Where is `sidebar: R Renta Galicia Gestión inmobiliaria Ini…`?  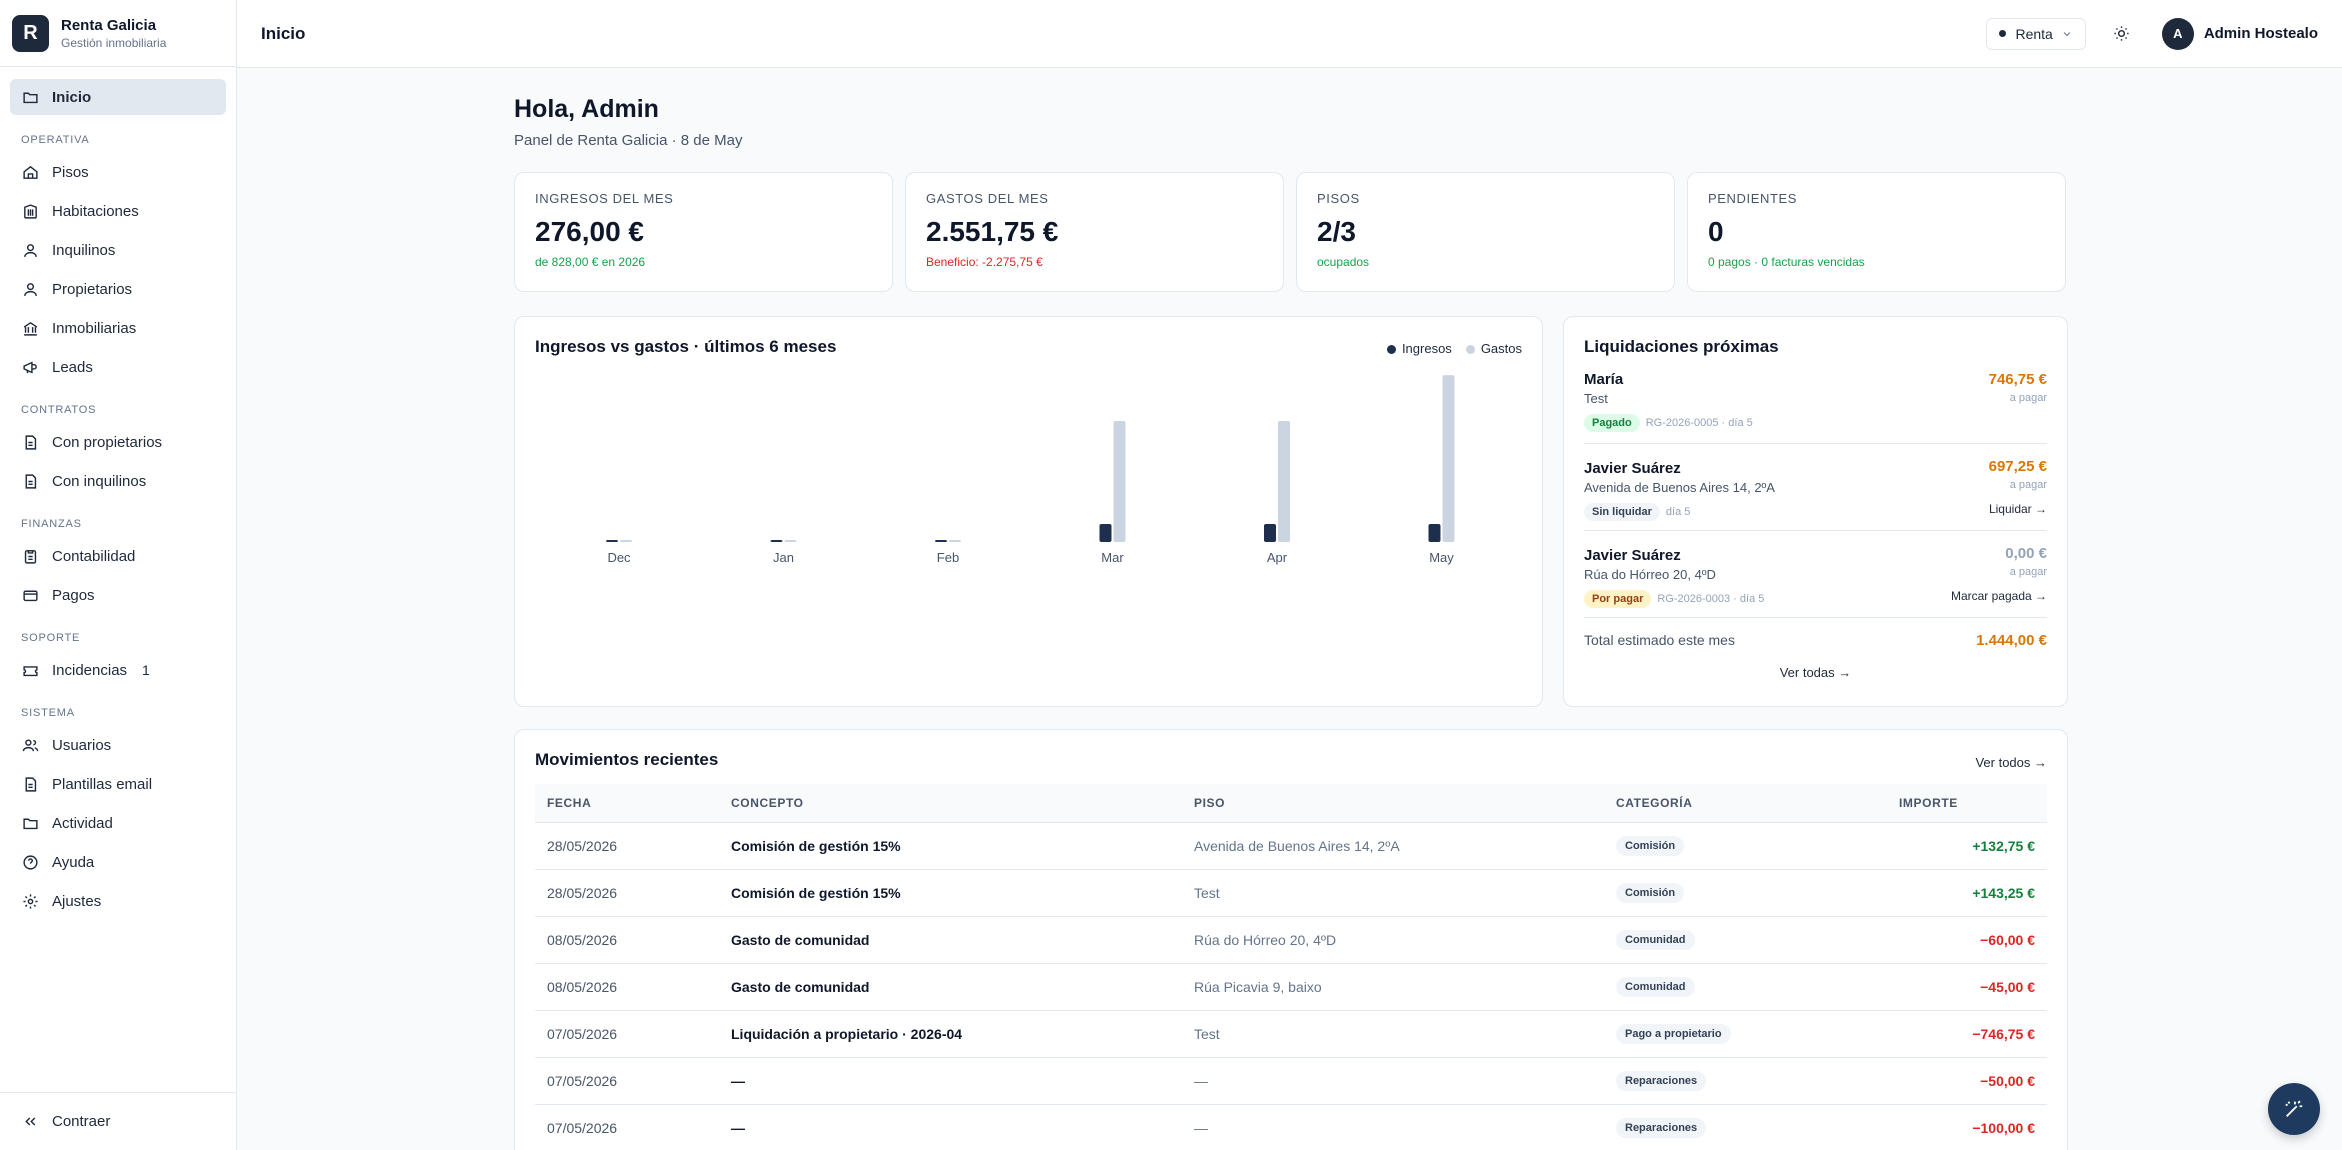
sidebar: R Renta Galicia Gestión inmobiliaria Ini… is located at coordinates (118, 575).